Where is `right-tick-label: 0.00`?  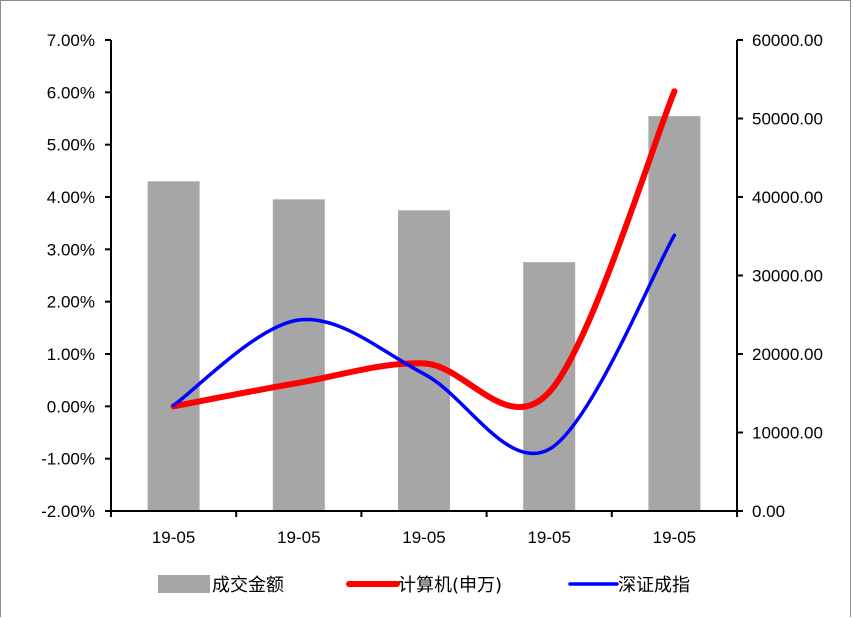 right-tick-label: 0.00 is located at coordinates (768, 511).